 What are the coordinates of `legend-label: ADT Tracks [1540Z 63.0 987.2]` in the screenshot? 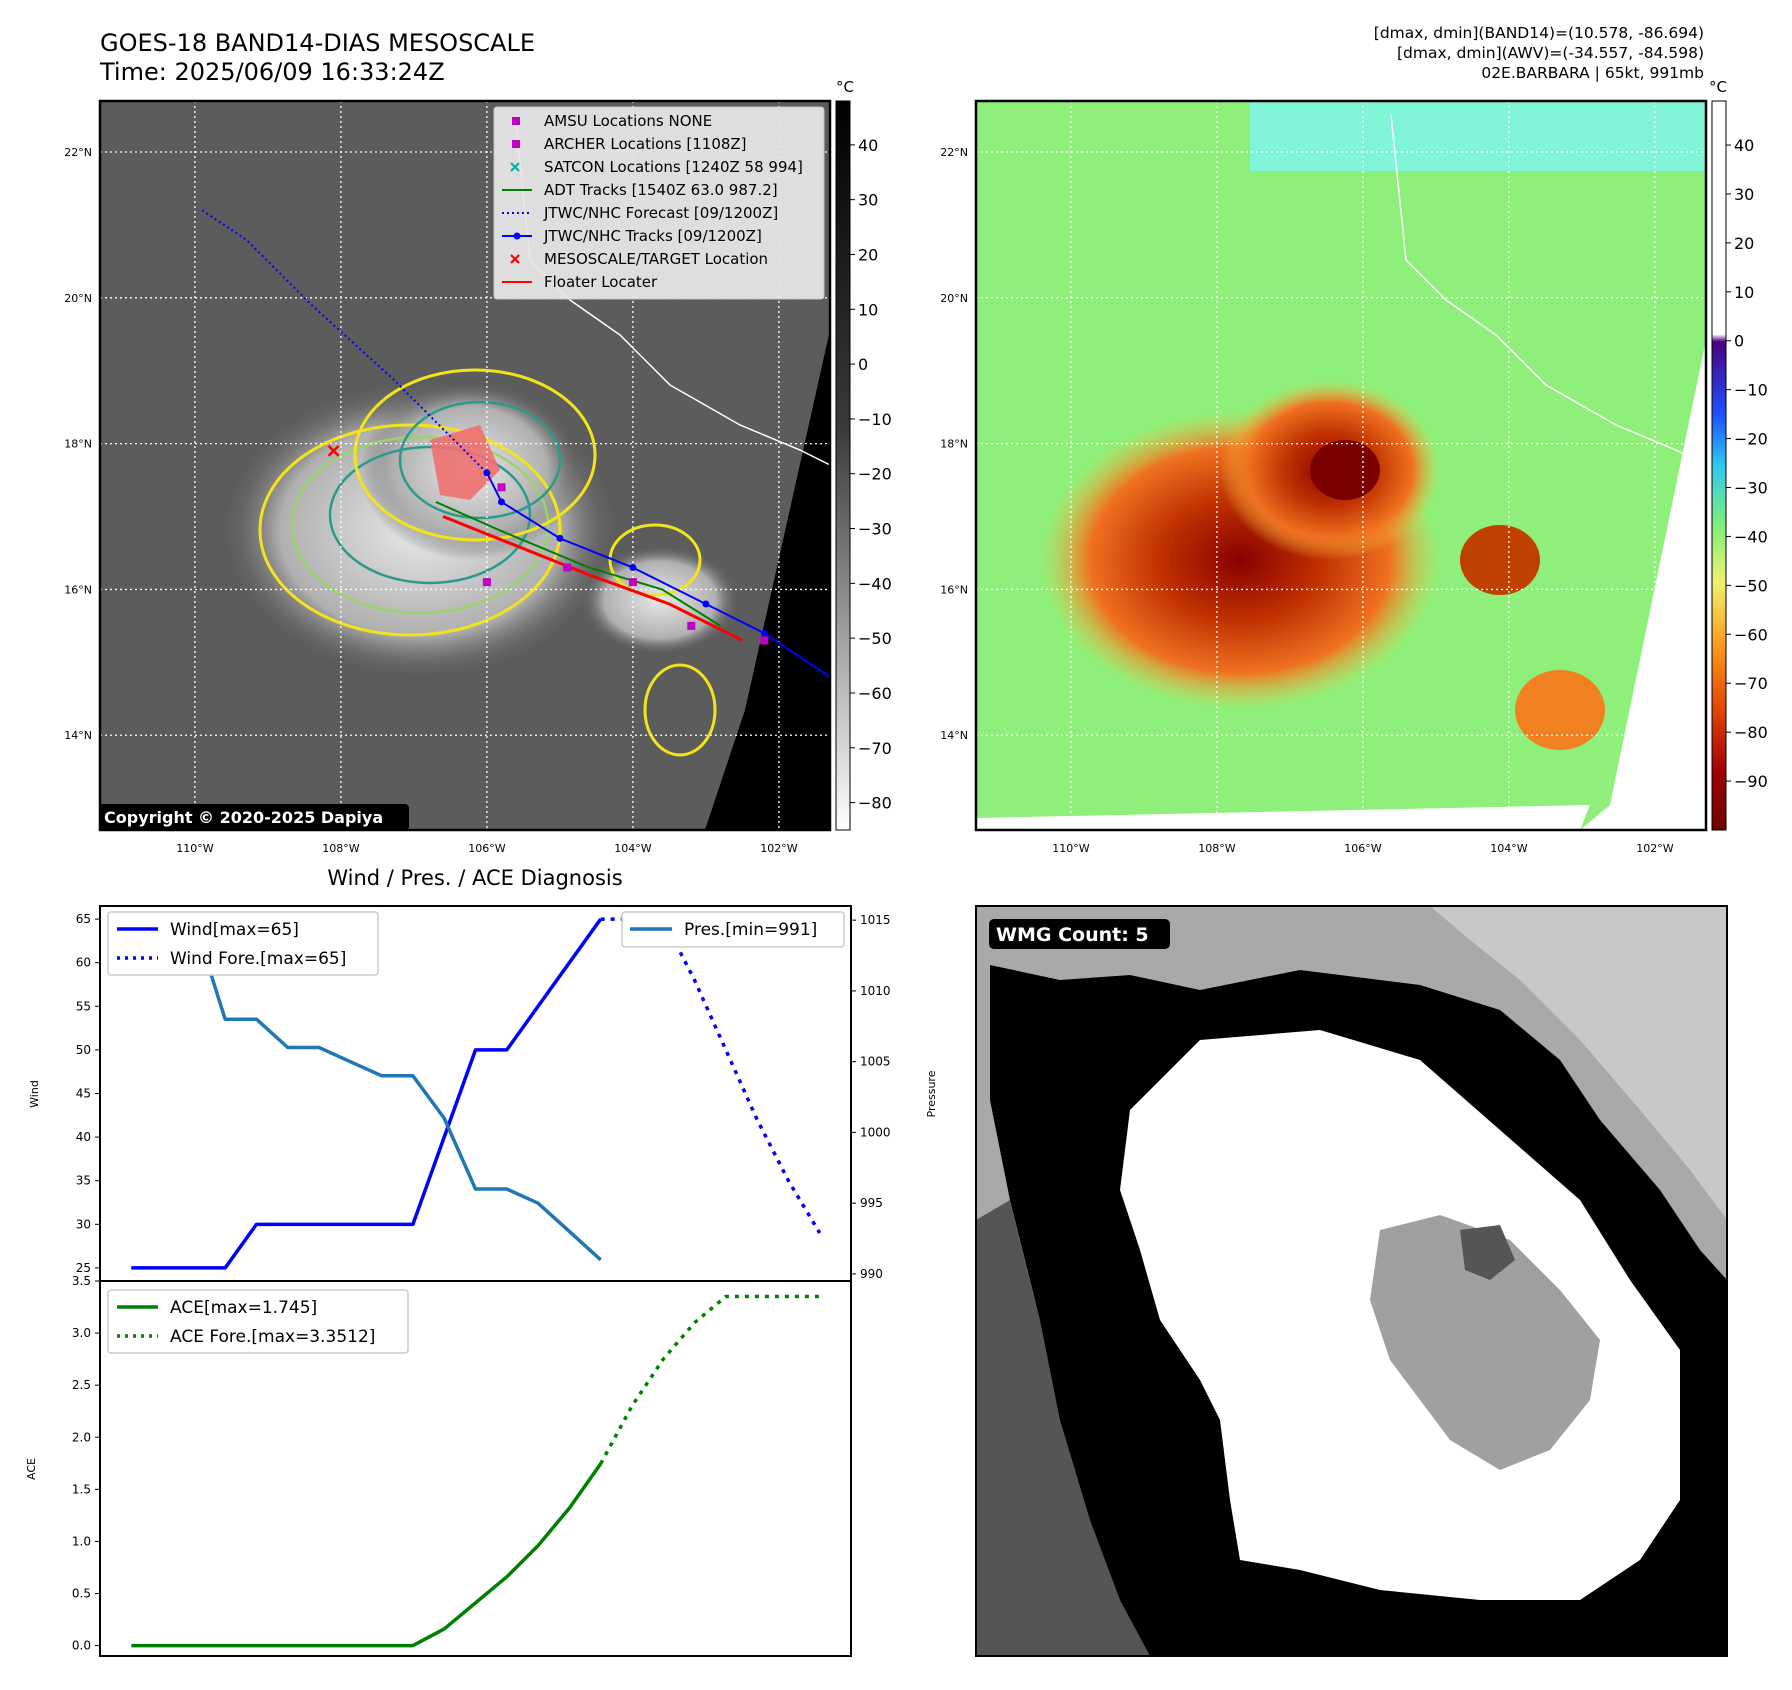 It's located at (661, 190).